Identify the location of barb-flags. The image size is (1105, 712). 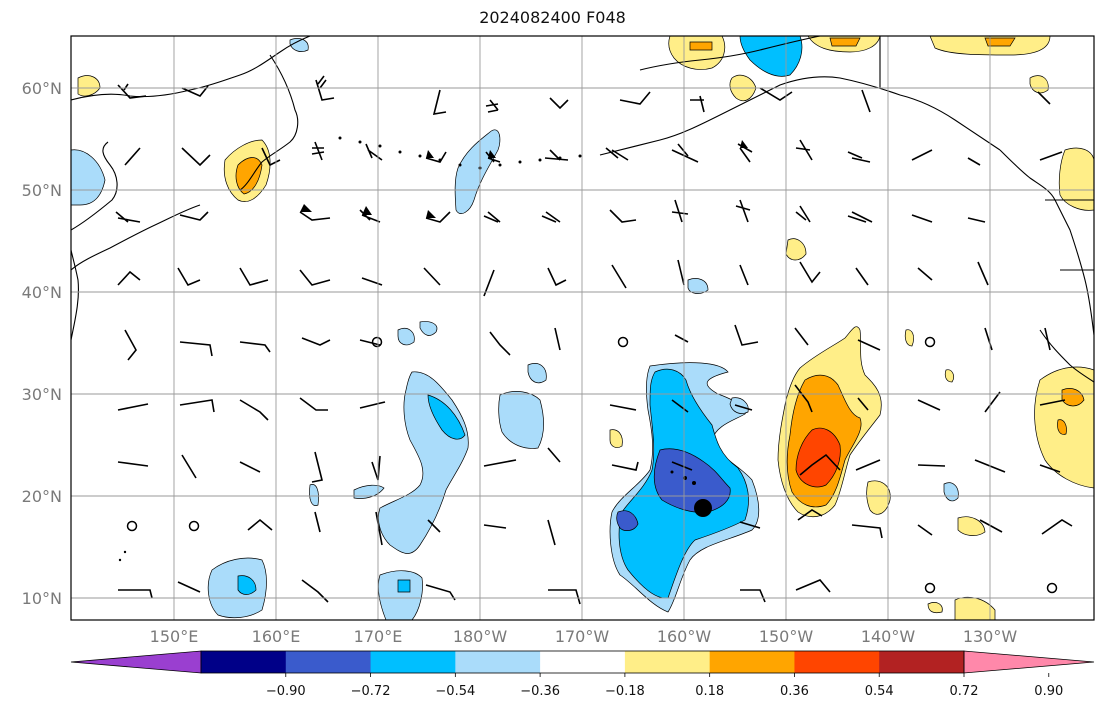
(524, 179).